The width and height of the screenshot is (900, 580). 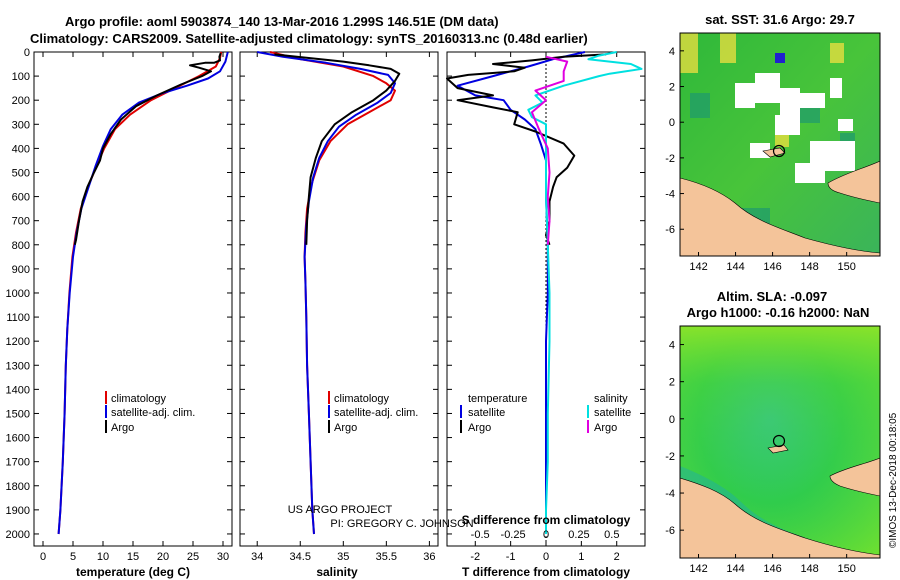 What do you see at coordinates (18, 463) in the screenshot?
I see `depth-tick-label: 1700` at bounding box center [18, 463].